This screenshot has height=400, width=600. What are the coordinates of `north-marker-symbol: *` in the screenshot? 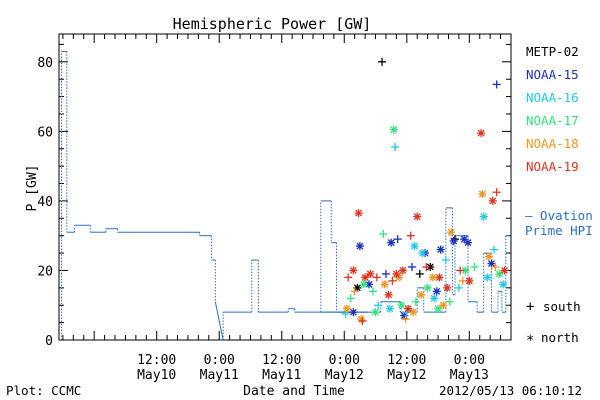 It's located at (530, 341).